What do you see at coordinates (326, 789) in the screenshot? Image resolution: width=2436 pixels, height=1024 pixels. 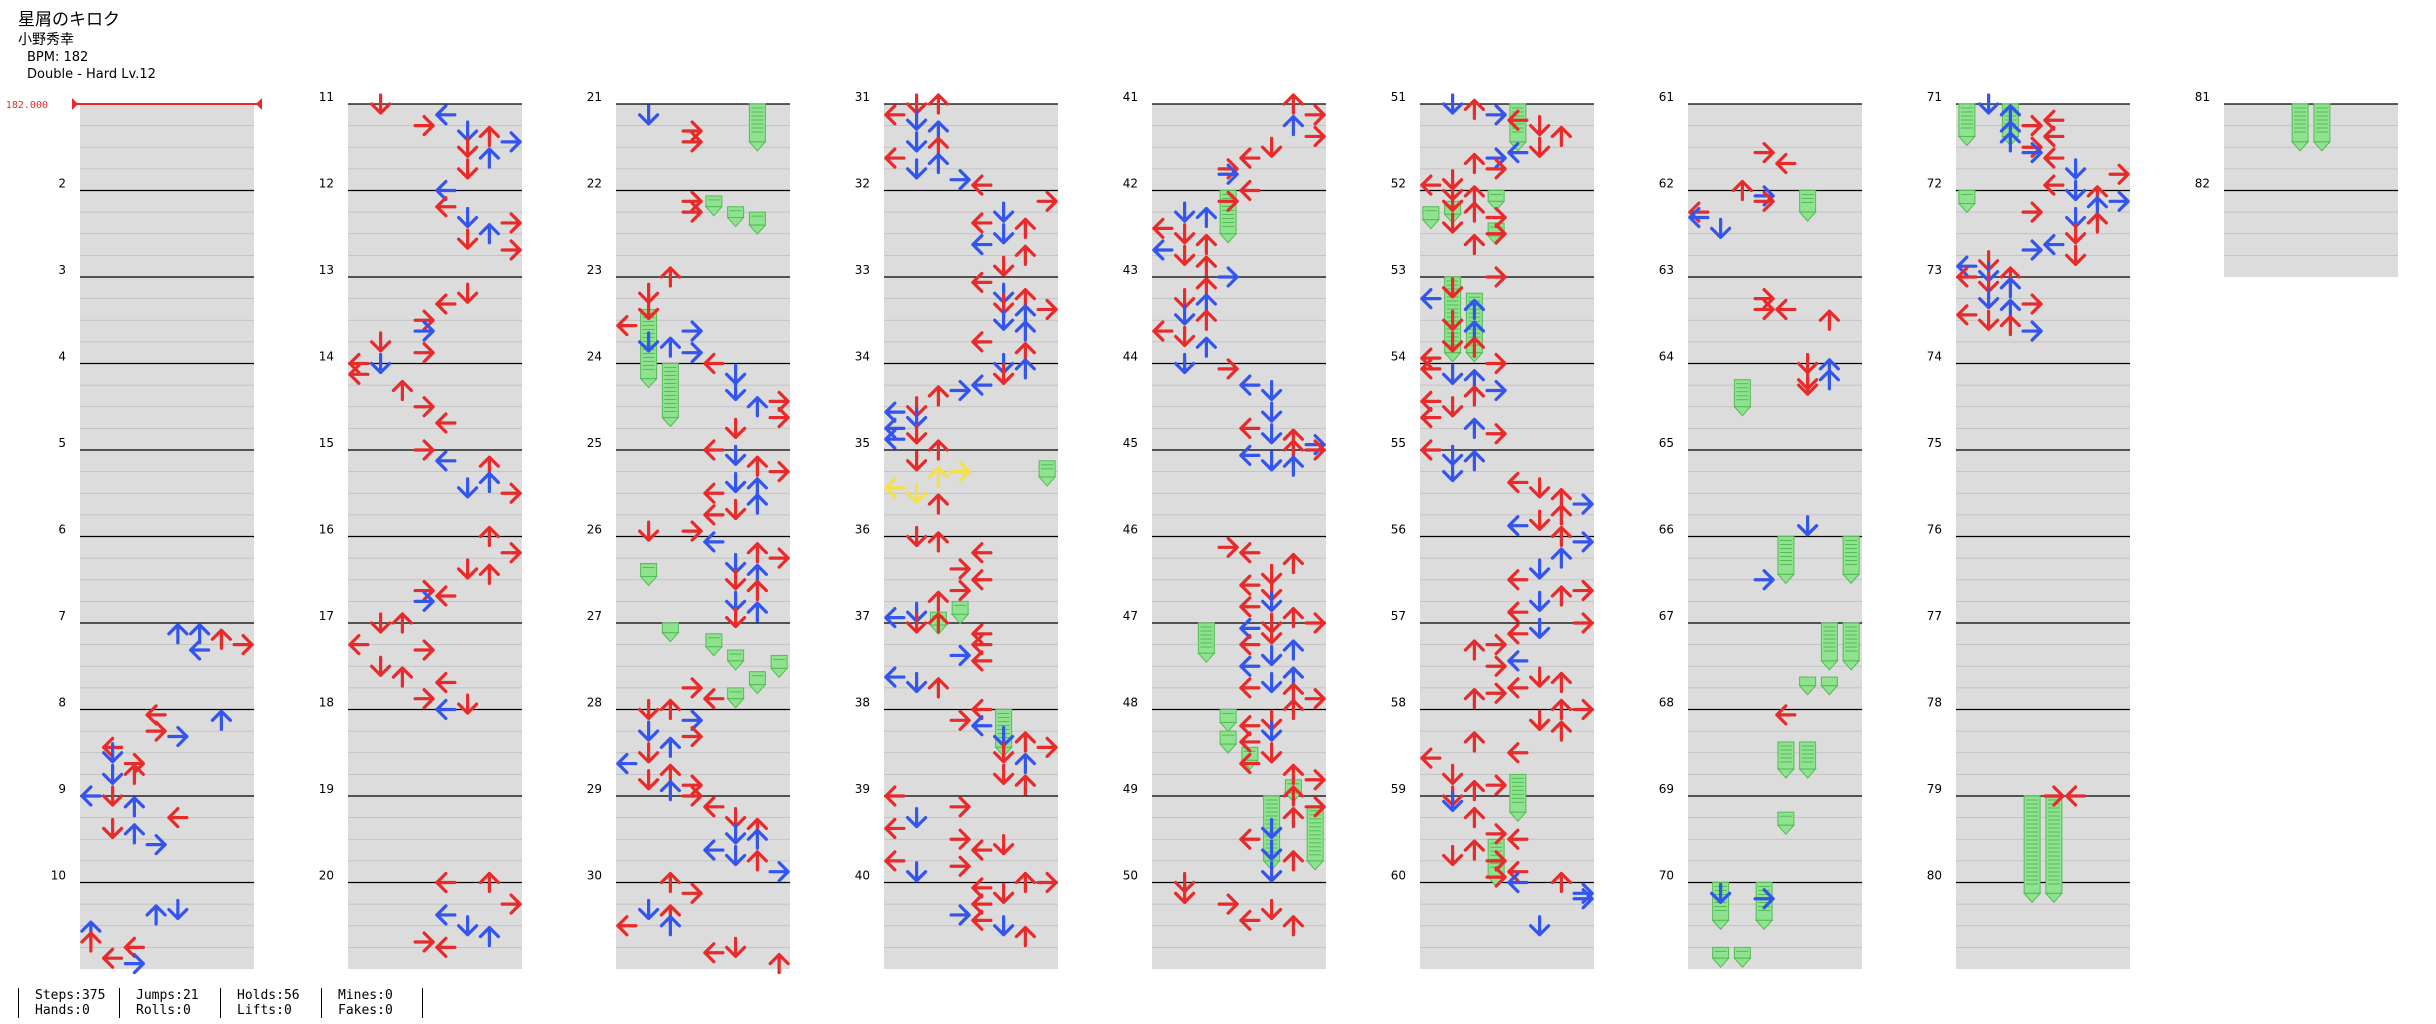 I see `measure-number: 19` at bounding box center [326, 789].